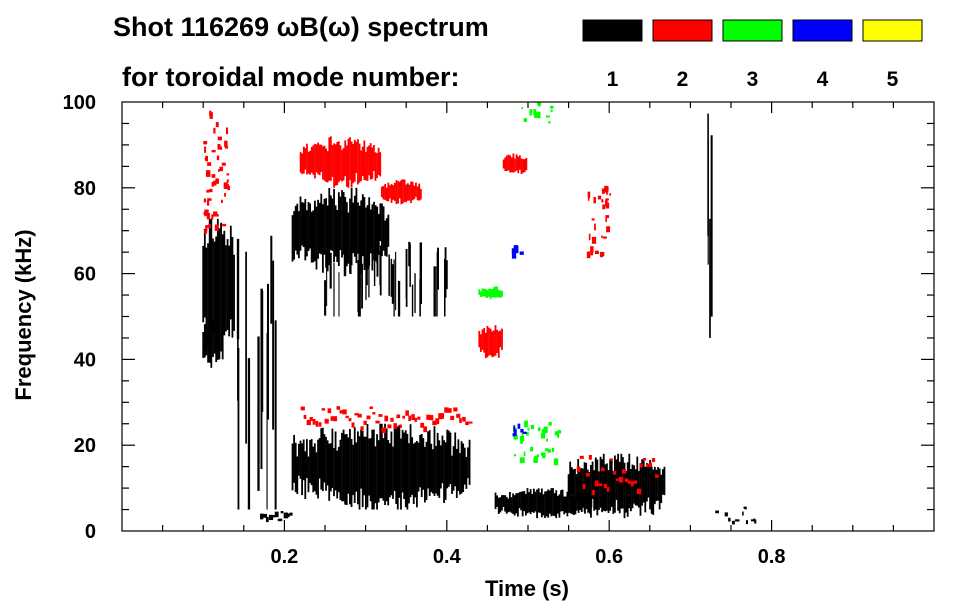 This screenshot has width=963, height=615. Describe the element at coordinates (301, 27) in the screenshot. I see `title-line-1: Shot 116269 ωB(ω) spectrum` at that location.